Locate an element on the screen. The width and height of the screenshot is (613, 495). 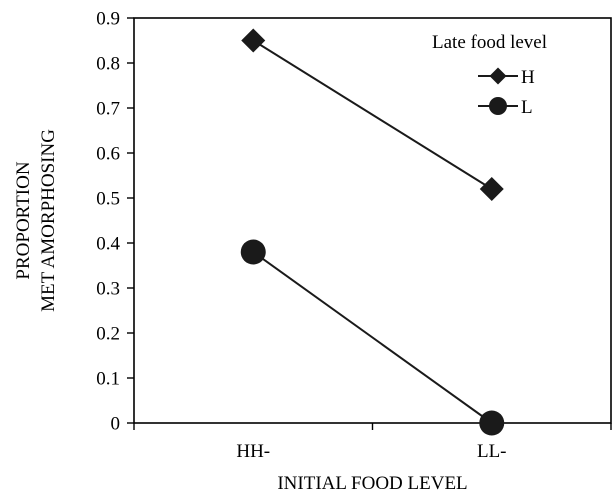
x-tick-label: HH- is located at coordinates (253, 451).